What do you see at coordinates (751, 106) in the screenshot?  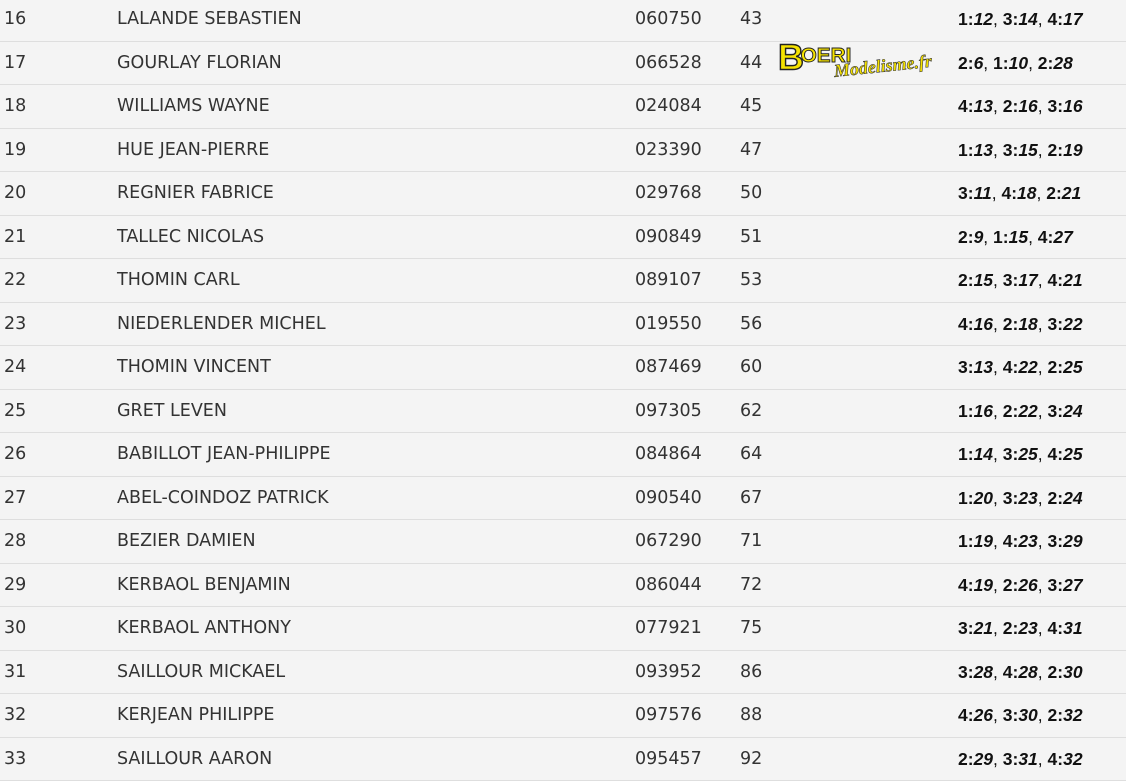 I see `points-cell: 45` at bounding box center [751, 106].